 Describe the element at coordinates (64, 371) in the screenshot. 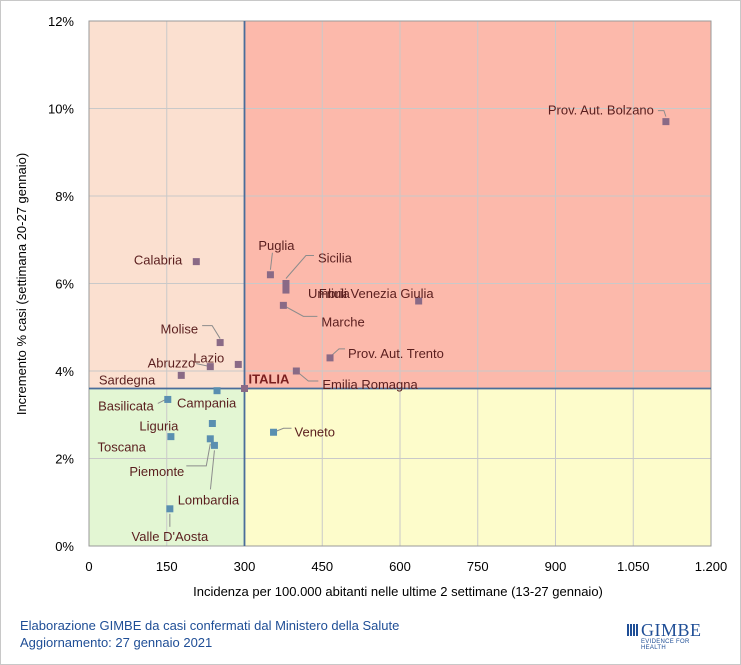

I see `y-tick-label: 4%` at that location.